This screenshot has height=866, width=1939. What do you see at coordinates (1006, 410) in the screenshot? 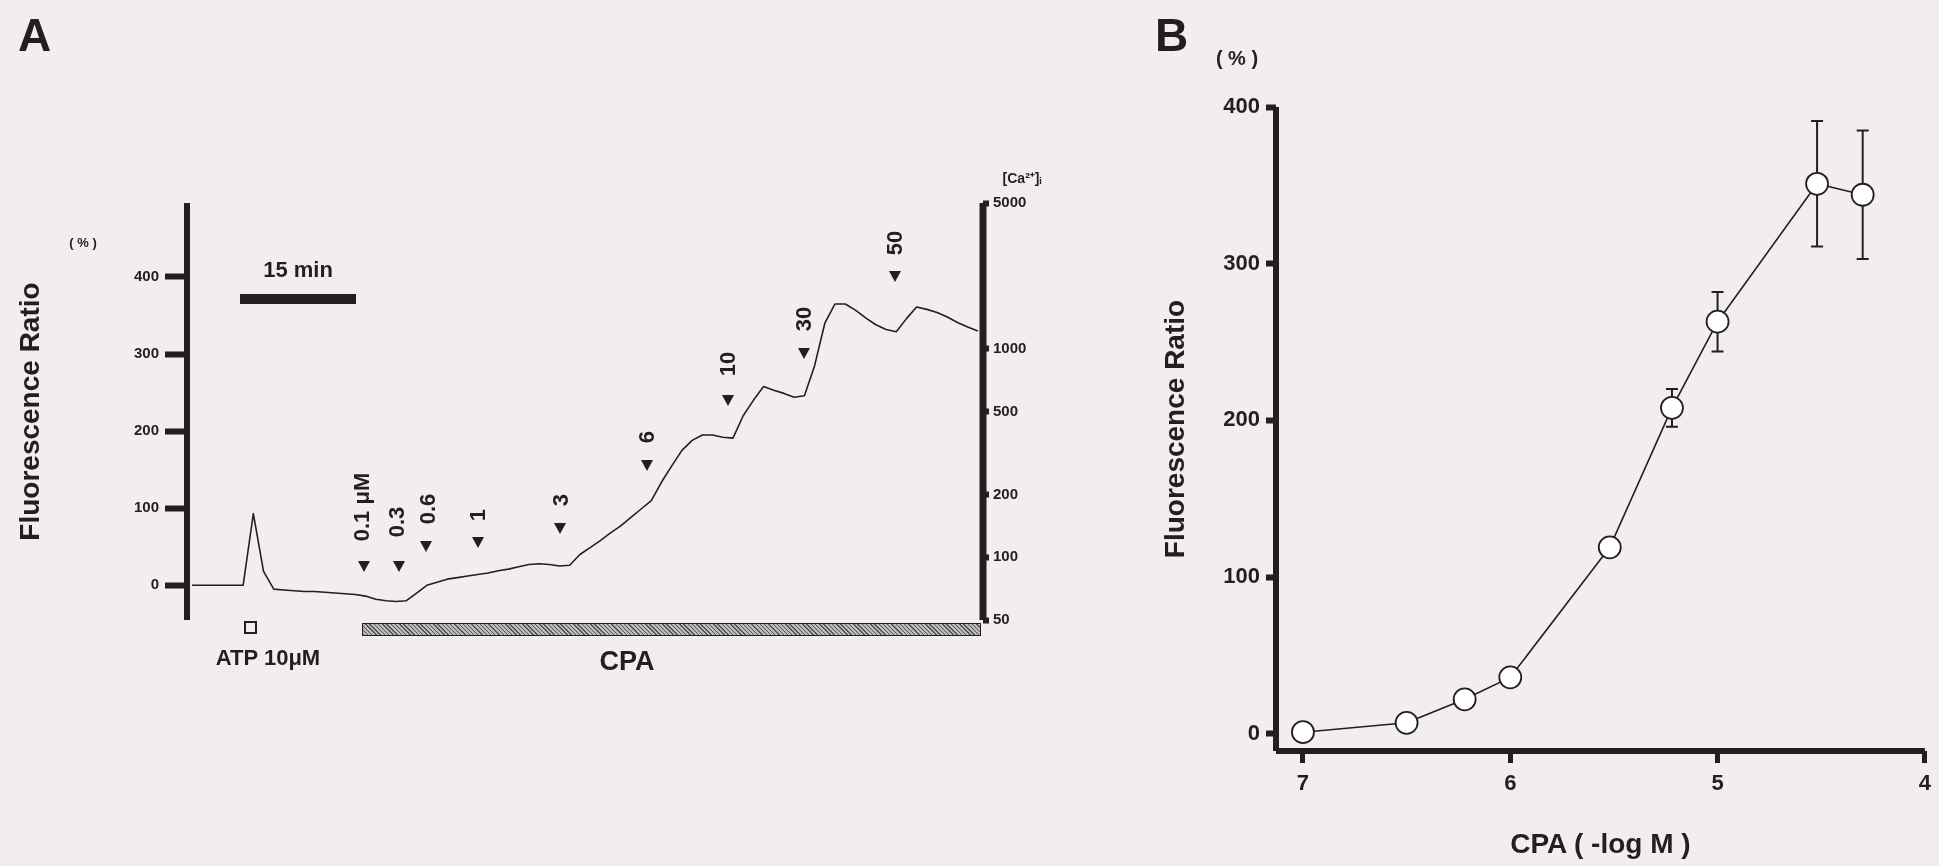
I see `y2-tick-label: 500` at bounding box center [1006, 410].